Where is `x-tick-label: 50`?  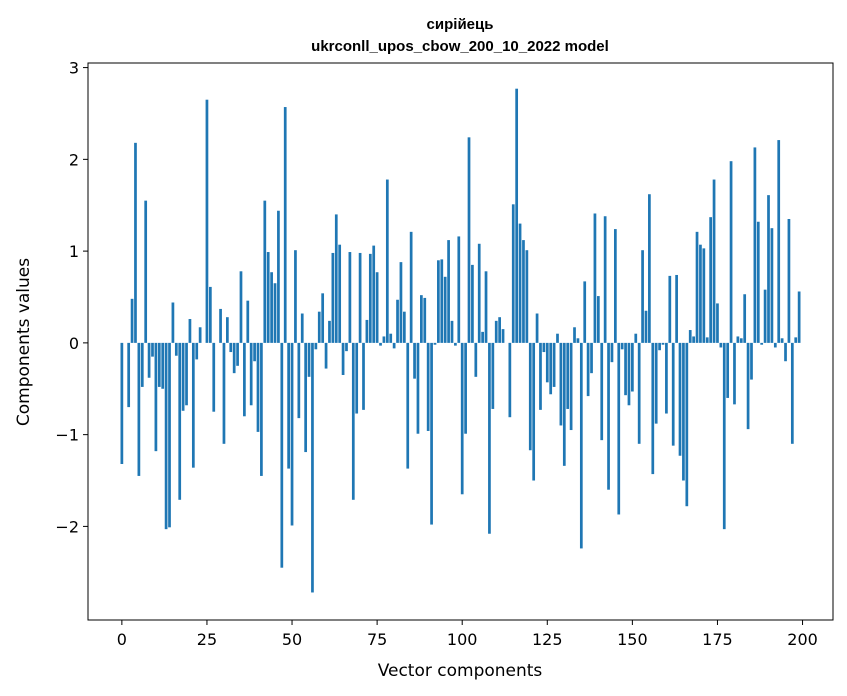
x-tick-label: 50 is located at coordinates (292, 639).